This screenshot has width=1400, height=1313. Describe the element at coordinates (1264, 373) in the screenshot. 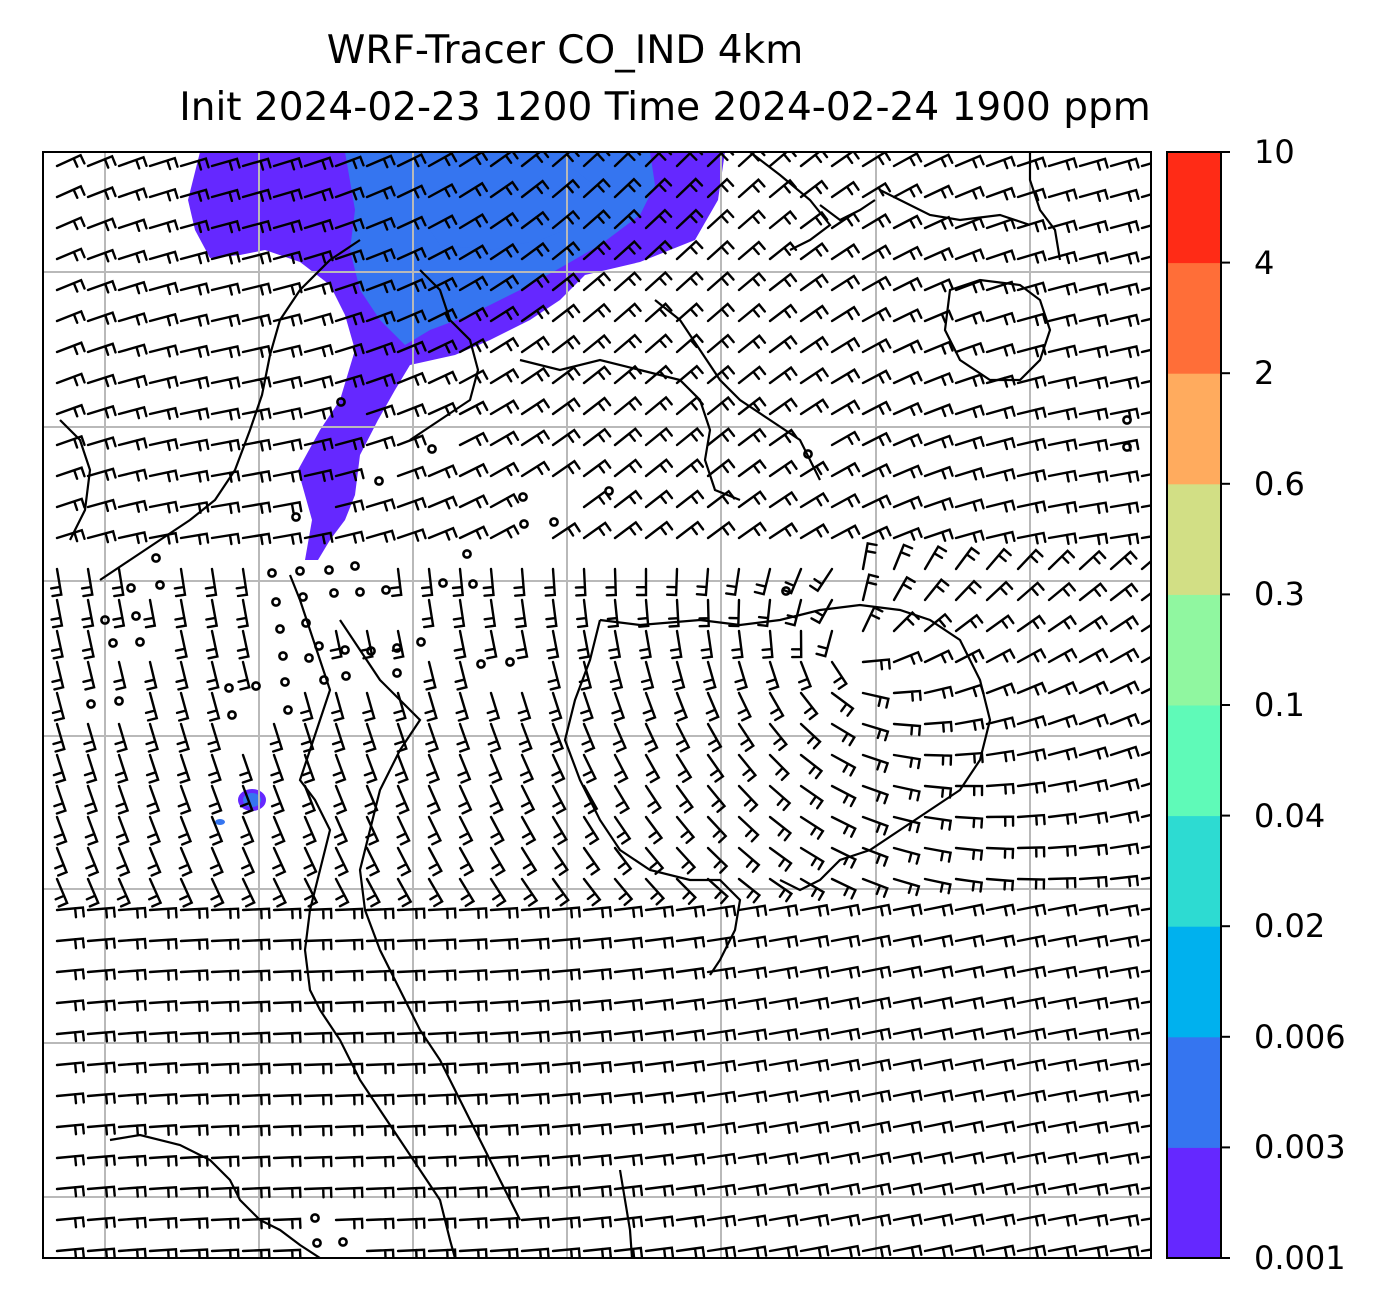

I see `colorbar-tick-label: 2` at that location.